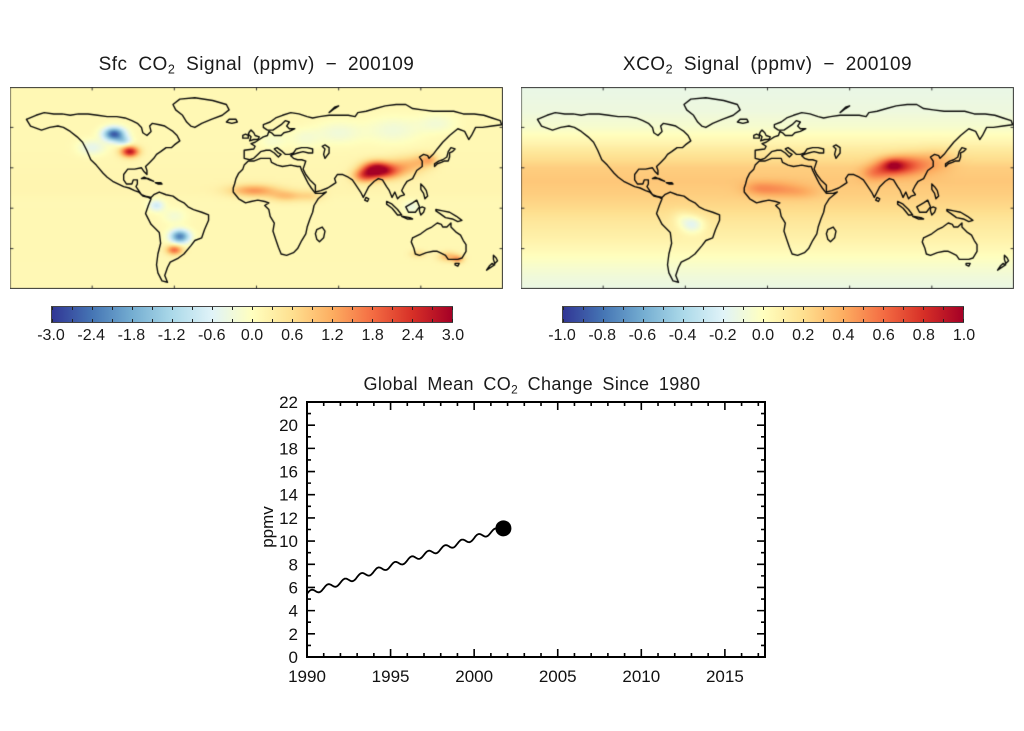 This screenshot has height=731, width=1024. I want to click on y-axis-tick-label: 8, so click(293, 564).